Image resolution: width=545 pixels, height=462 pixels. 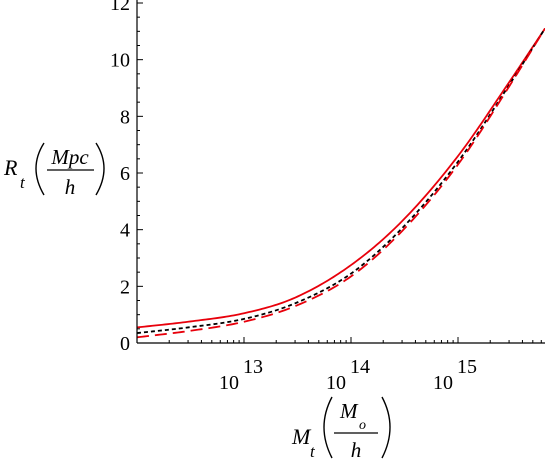 I want to click on x-label-sub: t, so click(x=313, y=451).